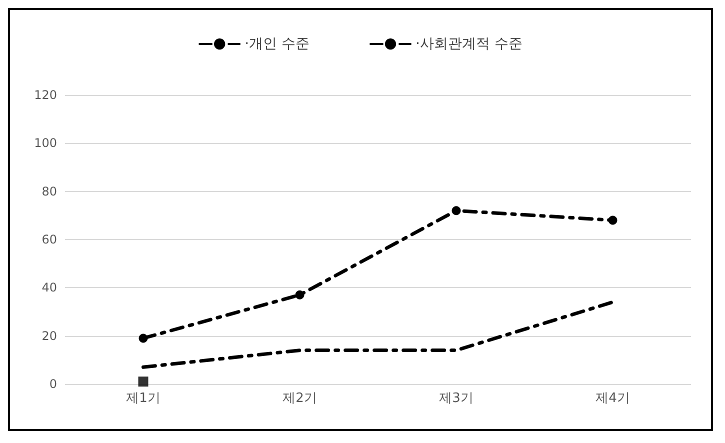  What do you see at coordinates (53, 384) in the screenshot?
I see `y-tick-label: 0` at bounding box center [53, 384].